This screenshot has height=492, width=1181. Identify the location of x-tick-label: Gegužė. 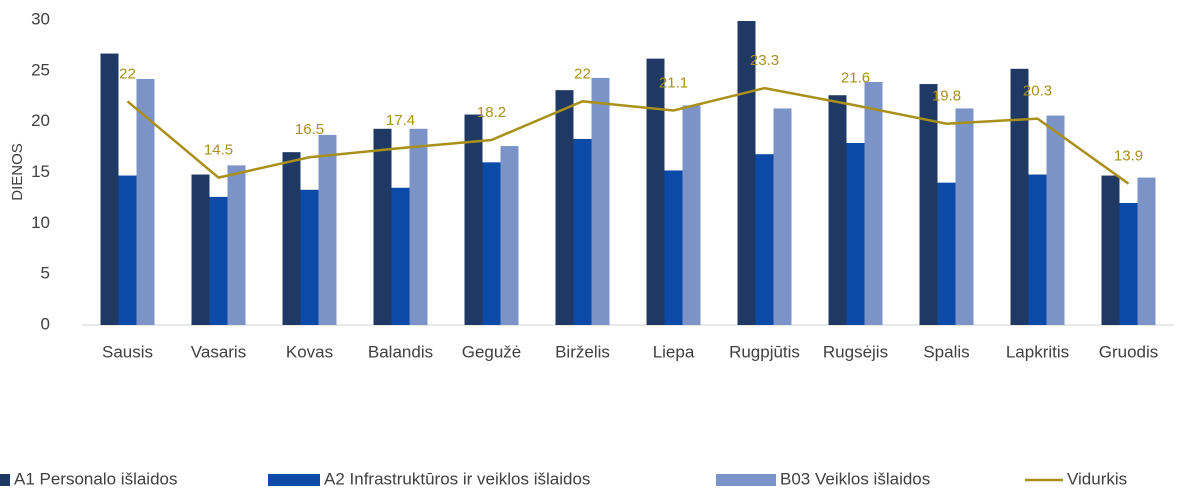
(492, 351).